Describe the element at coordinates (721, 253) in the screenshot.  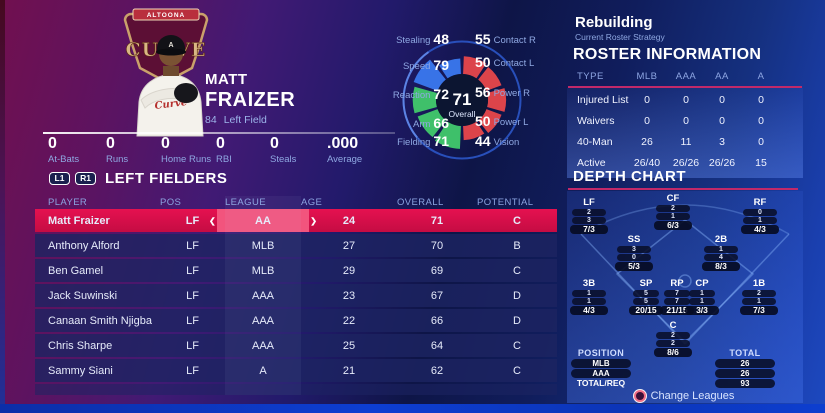
I see `depth-position-2b: 2B 1 4 8/3` at that location.